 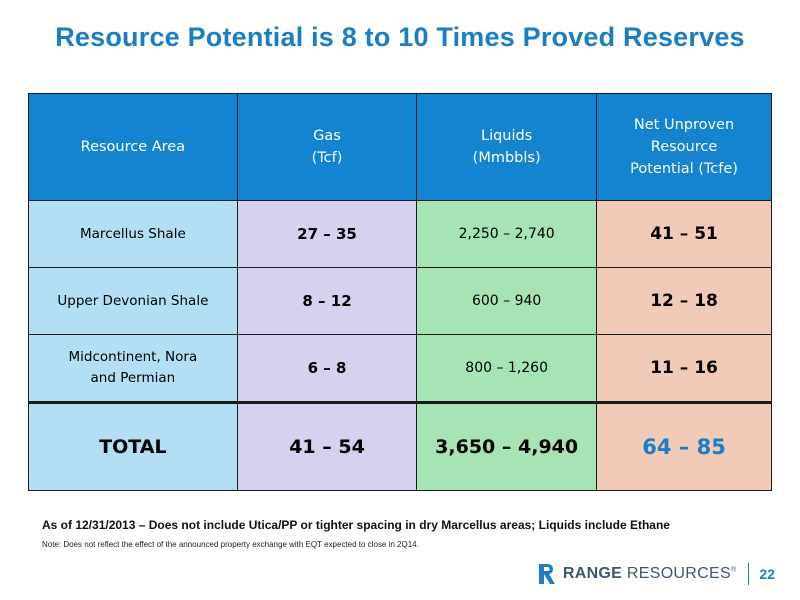 What do you see at coordinates (133, 368) in the screenshot?
I see `cell-resource-area: Midcontinent, Nora and Permian` at bounding box center [133, 368].